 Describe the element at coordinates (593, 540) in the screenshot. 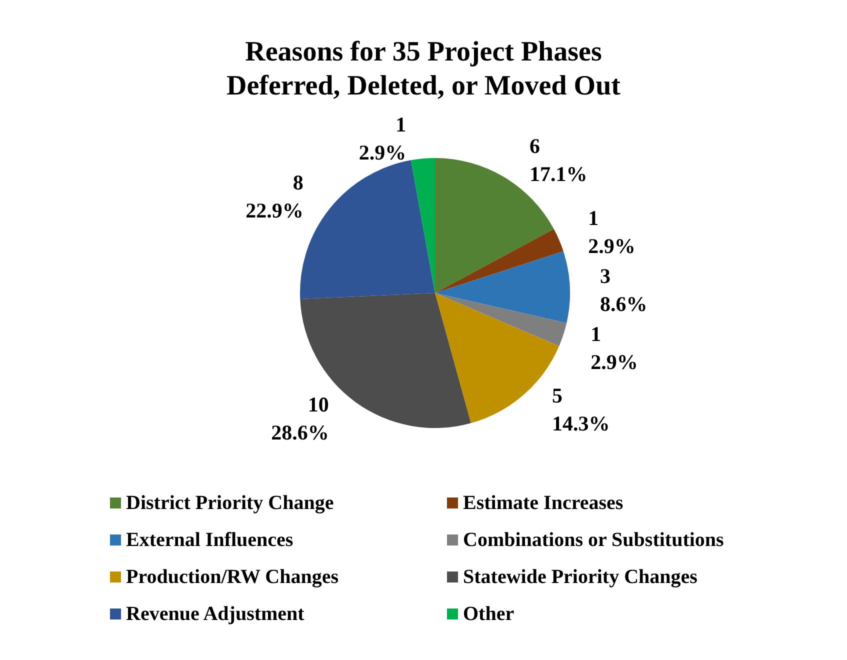

I see `legend-label: Combinations or Substitutions` at that location.